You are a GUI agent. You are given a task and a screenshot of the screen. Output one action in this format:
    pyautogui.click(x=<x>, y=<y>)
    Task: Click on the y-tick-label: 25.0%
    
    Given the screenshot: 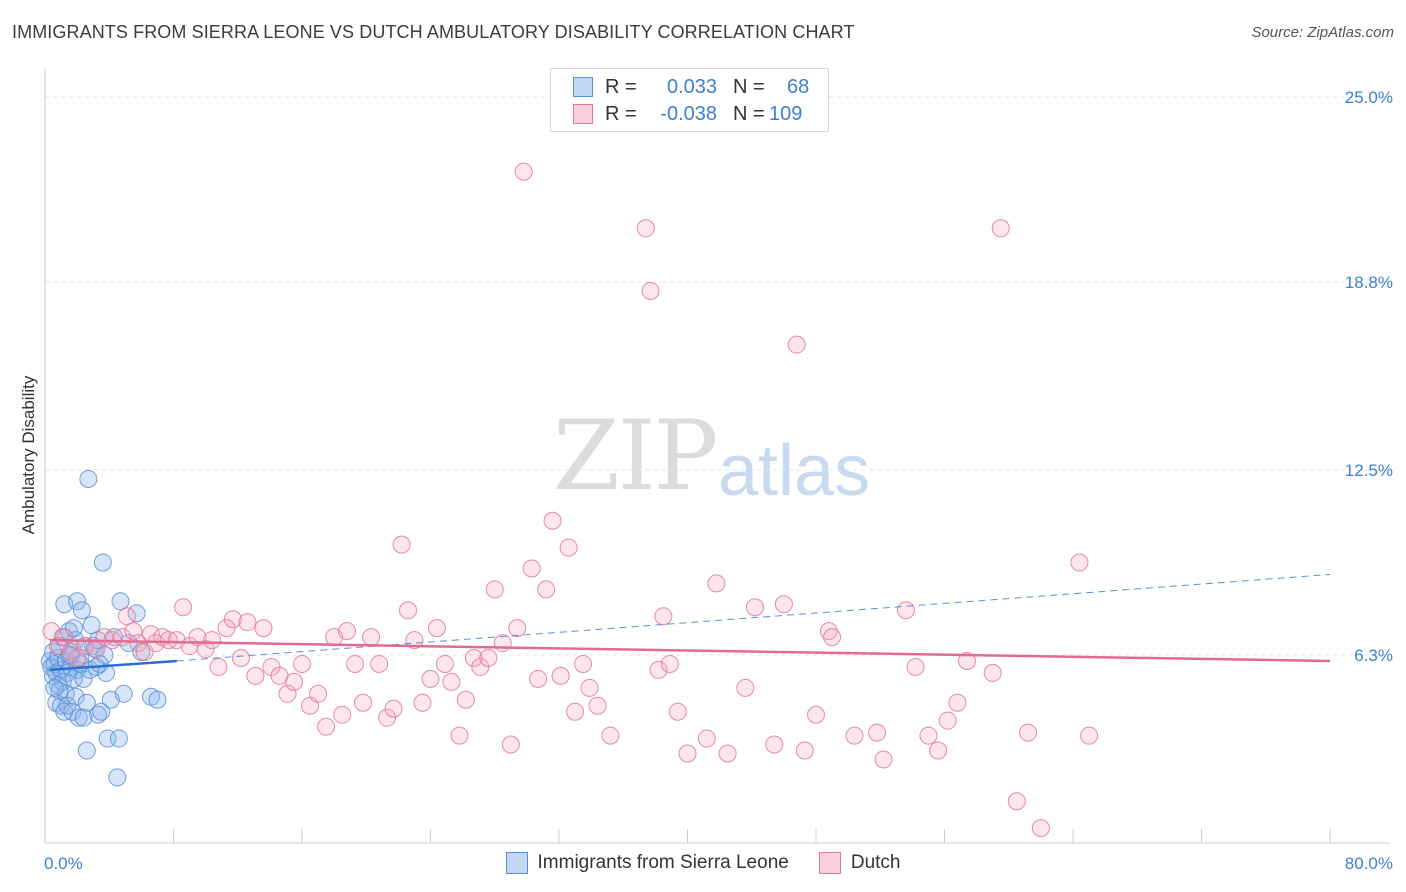 What is the action you would take?
    pyautogui.click(x=1369, y=97)
    